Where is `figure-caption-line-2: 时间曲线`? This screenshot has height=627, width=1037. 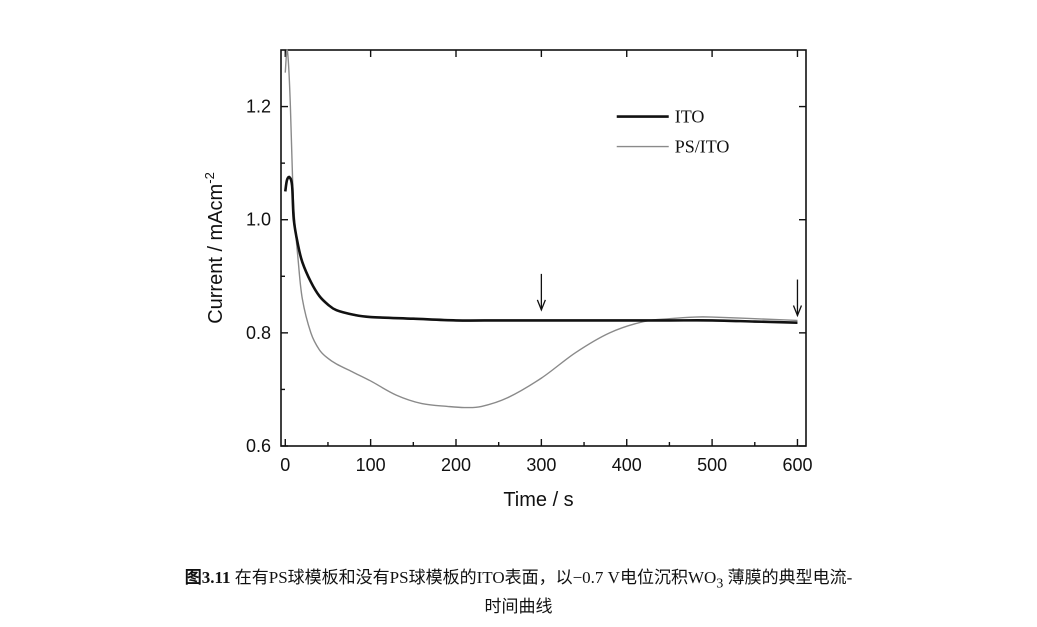
figure-caption-line-2: 时间曲线 is located at coordinates (518, 604).